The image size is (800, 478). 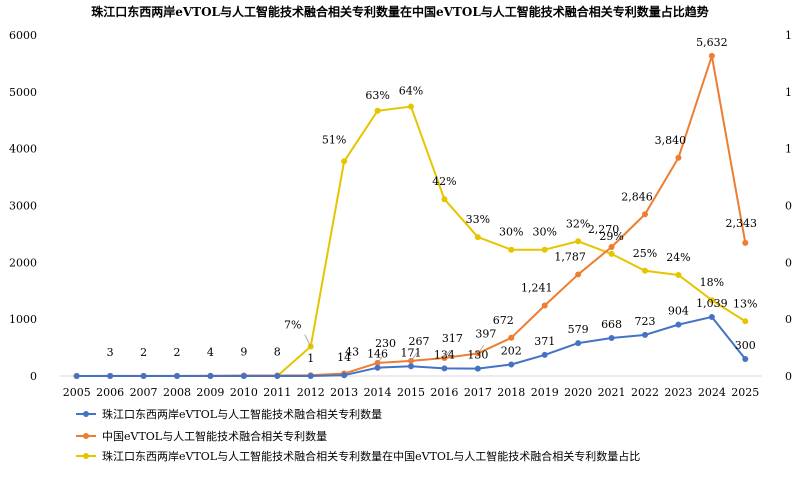 I want to click on data-label: 30%, so click(x=511, y=232).